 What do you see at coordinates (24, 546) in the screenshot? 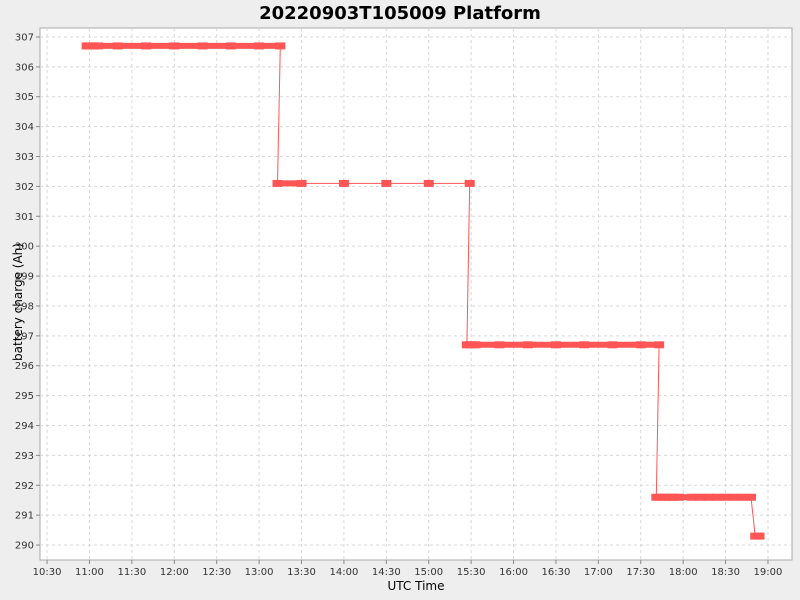
I see `y-tick-label: 290` at bounding box center [24, 546].